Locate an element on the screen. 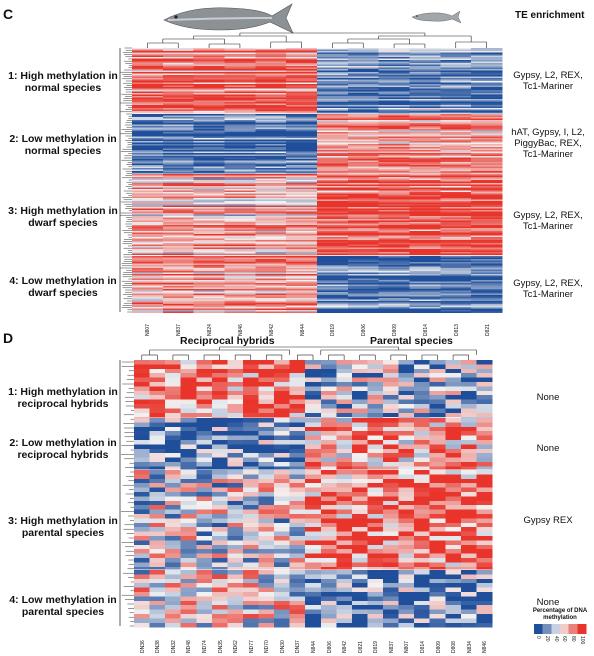 The width and height of the screenshot is (594, 656). sample-label: ND74 is located at coordinates (205, 646).